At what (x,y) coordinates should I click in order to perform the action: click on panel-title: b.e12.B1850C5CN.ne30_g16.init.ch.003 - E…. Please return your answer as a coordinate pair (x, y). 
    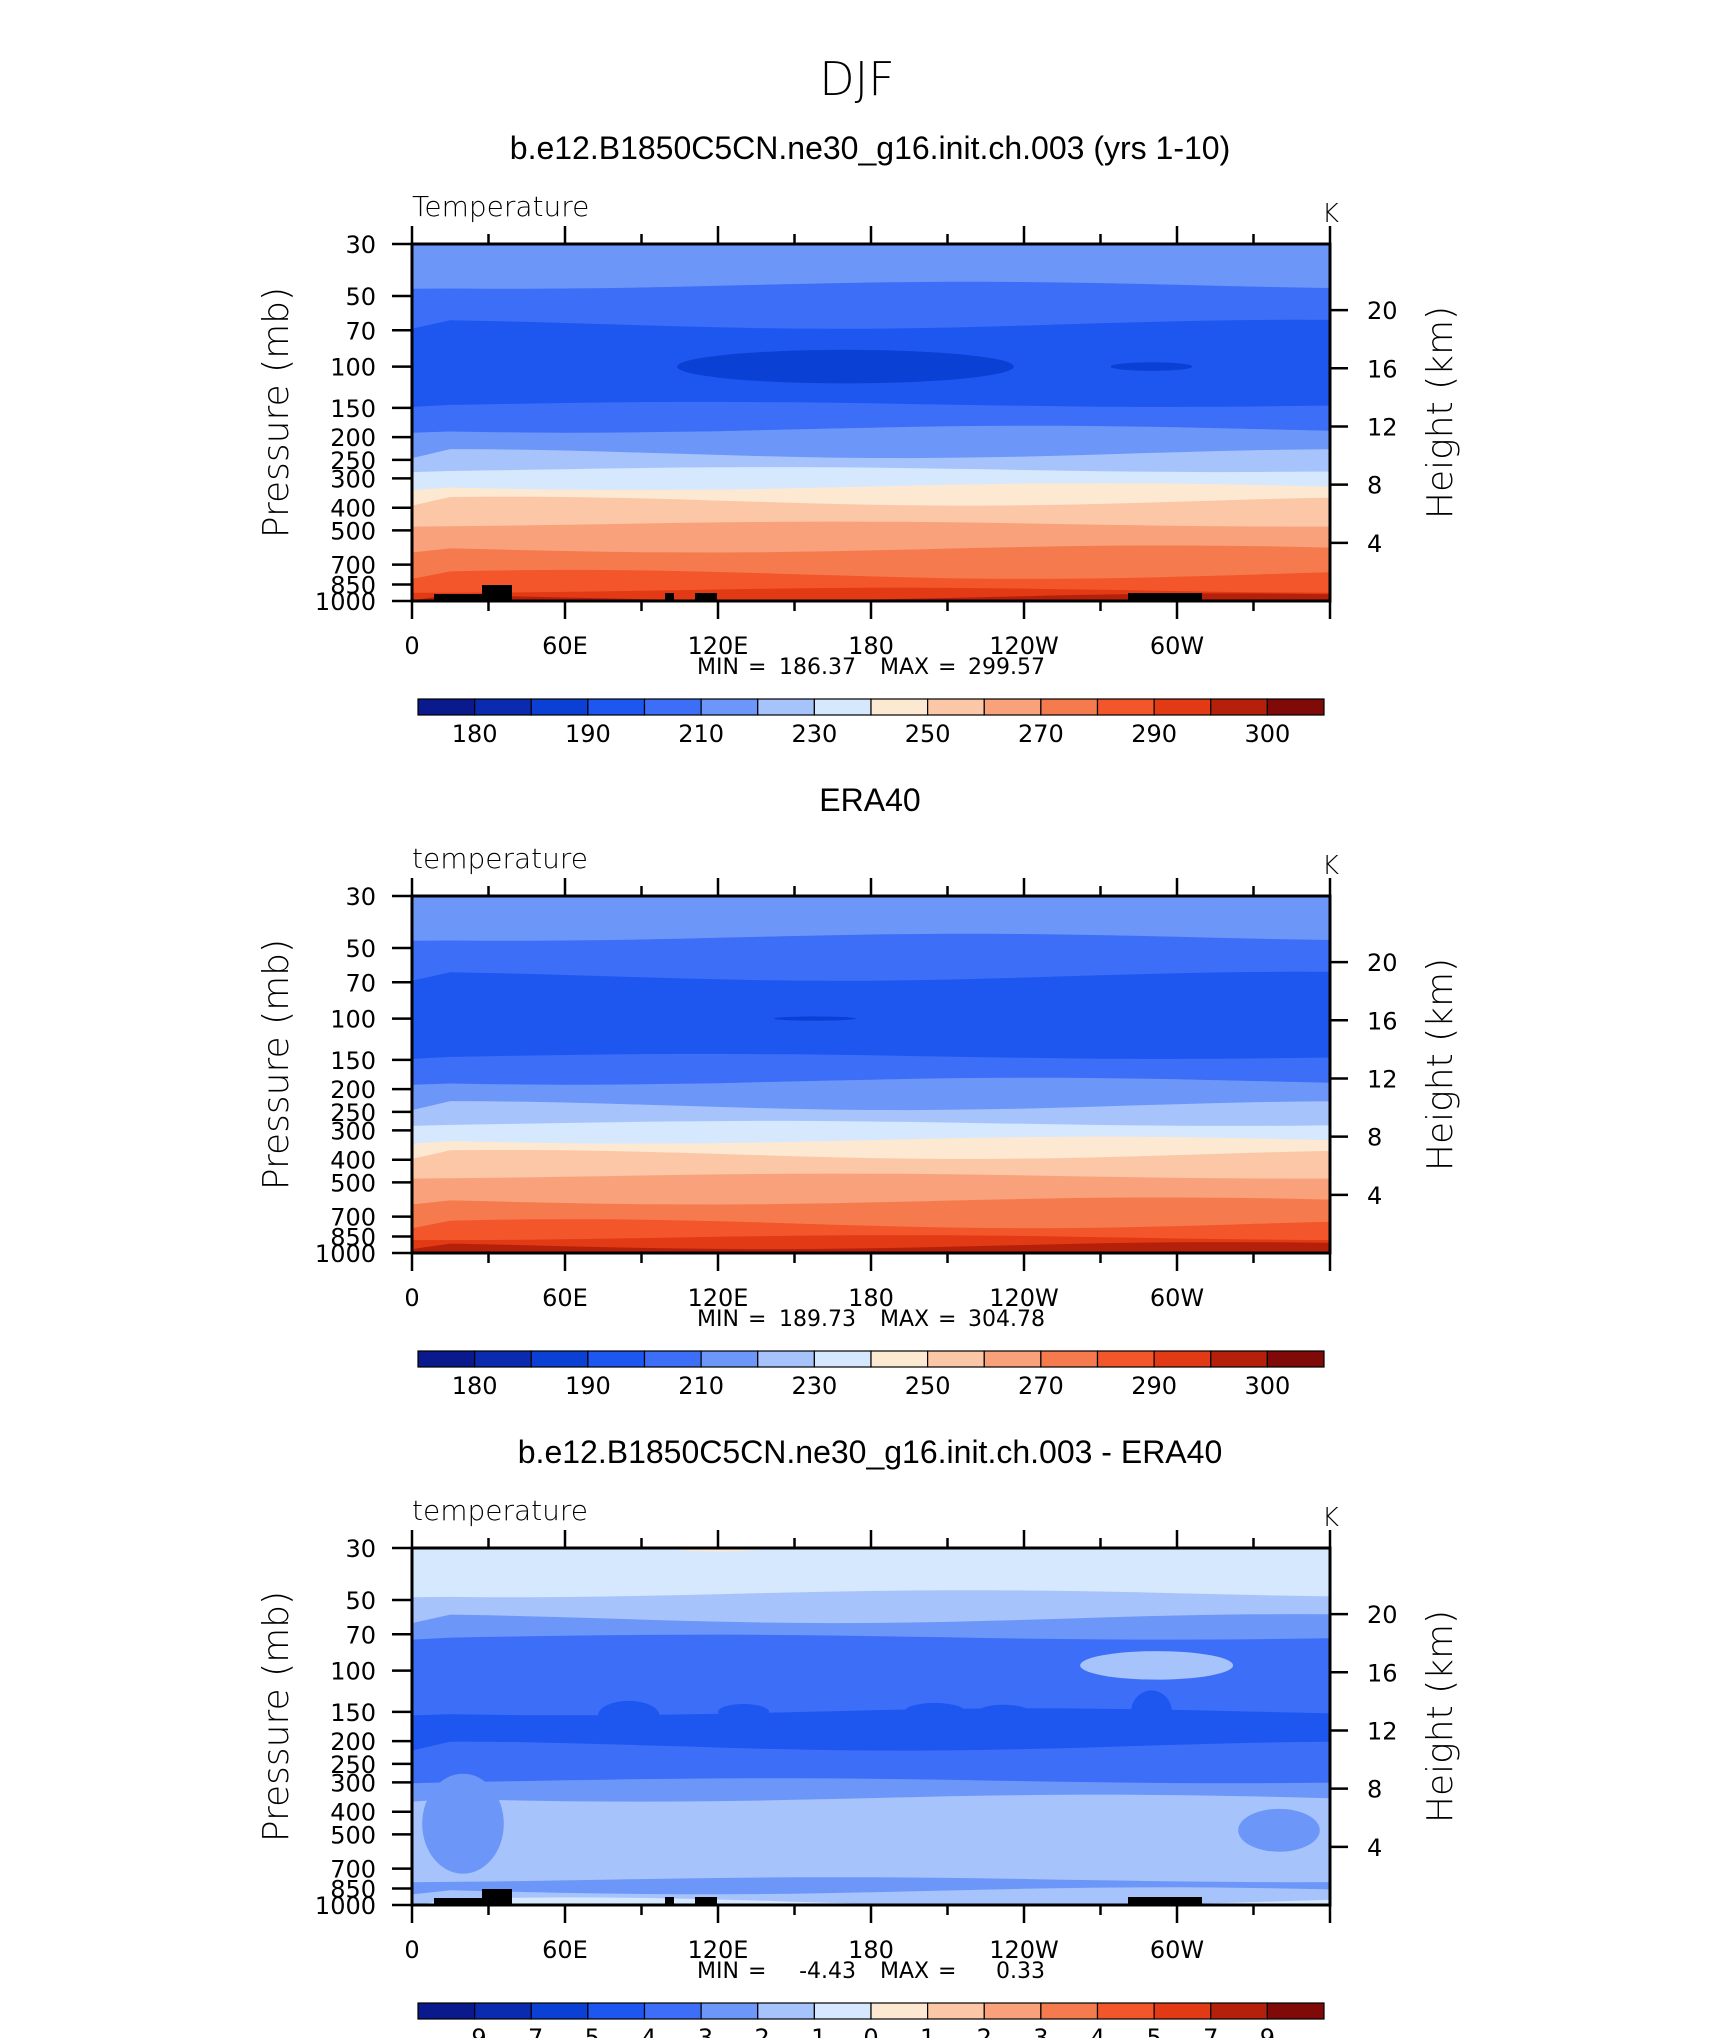
    Looking at the image, I should click on (870, 1452).